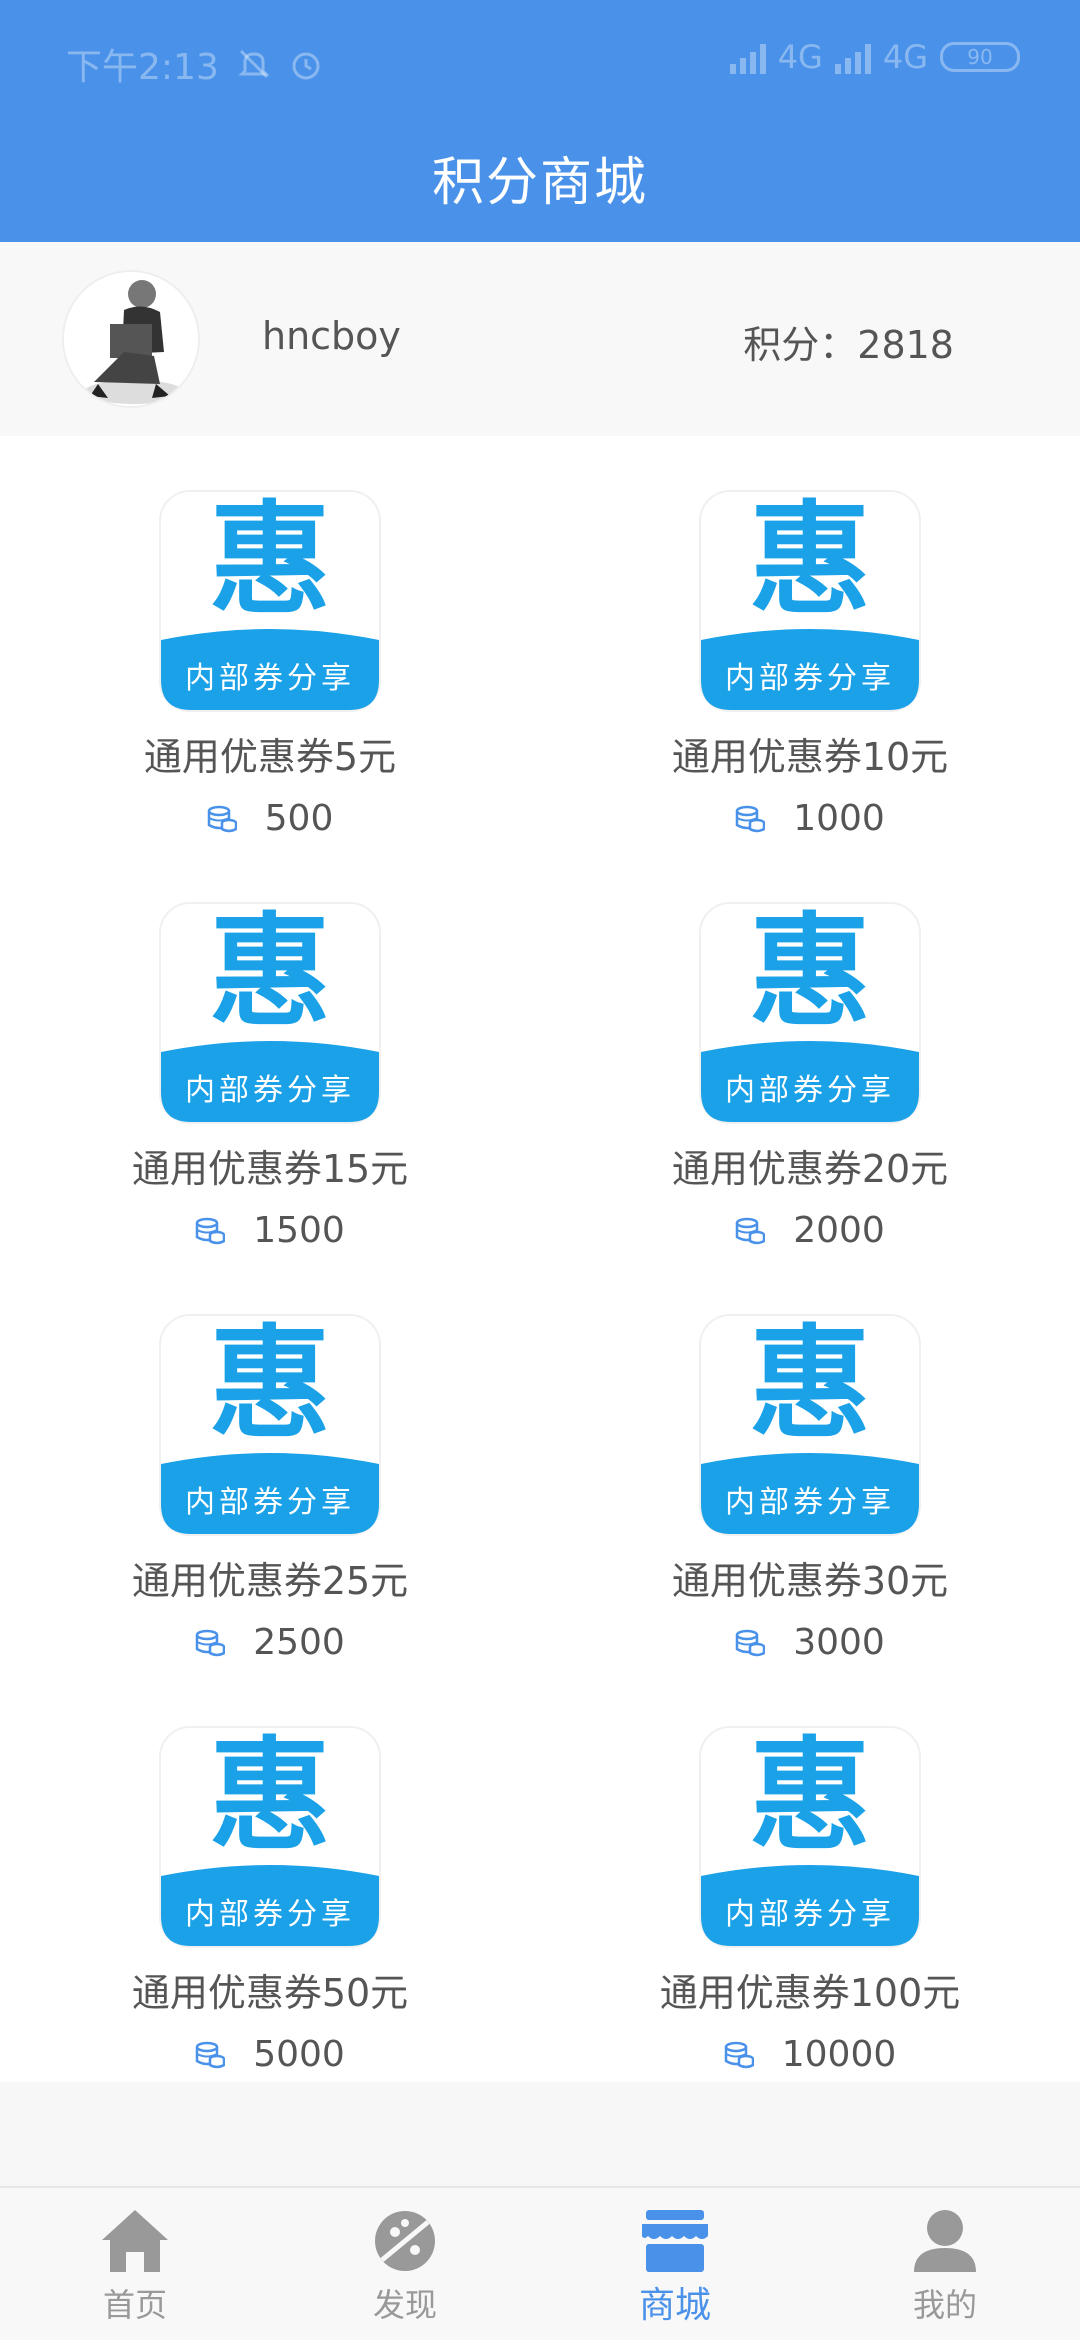 The height and width of the screenshot is (2340, 1080). I want to click on signal-icon, so click(747, 57).